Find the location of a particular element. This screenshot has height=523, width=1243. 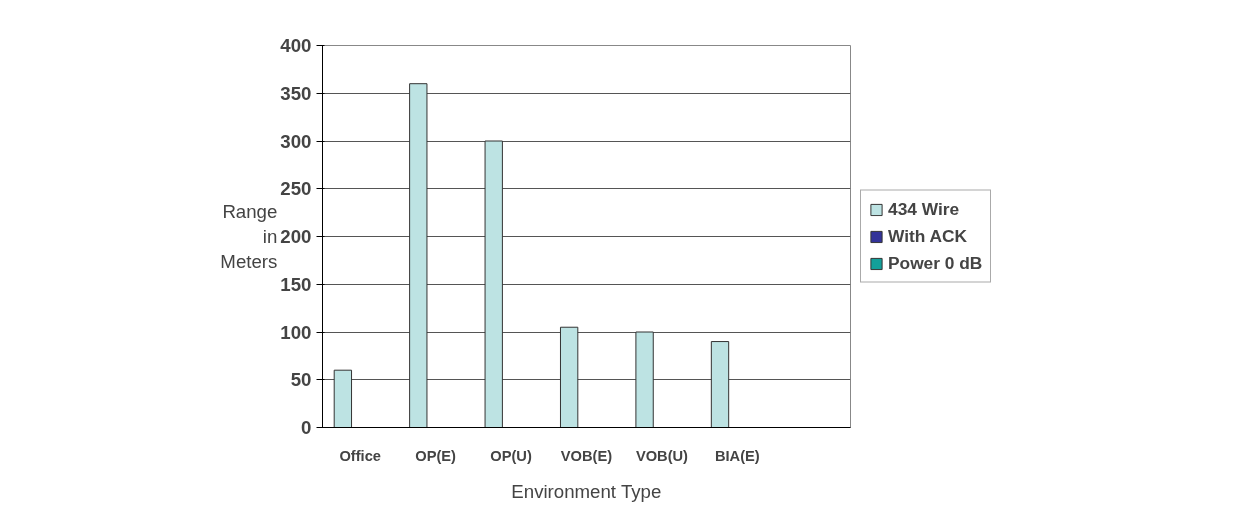

x-axis-title: Environment Type is located at coordinates (586, 491).